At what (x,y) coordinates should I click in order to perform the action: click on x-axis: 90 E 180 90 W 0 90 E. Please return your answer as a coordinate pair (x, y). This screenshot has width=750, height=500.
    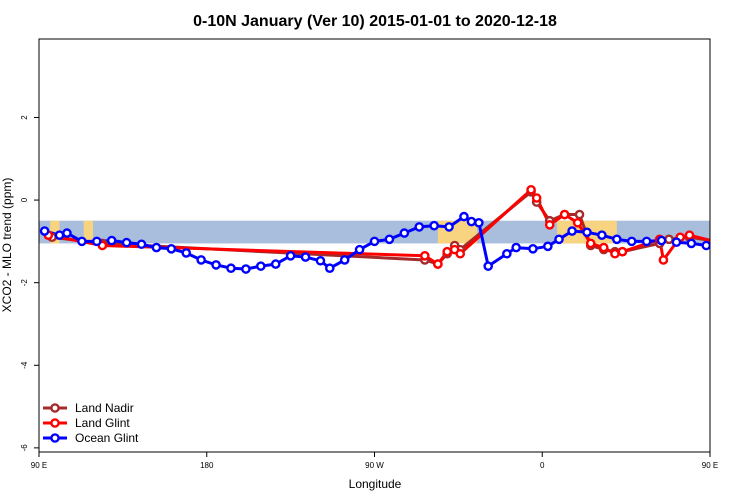
    Looking at the image, I should click on (374, 461).